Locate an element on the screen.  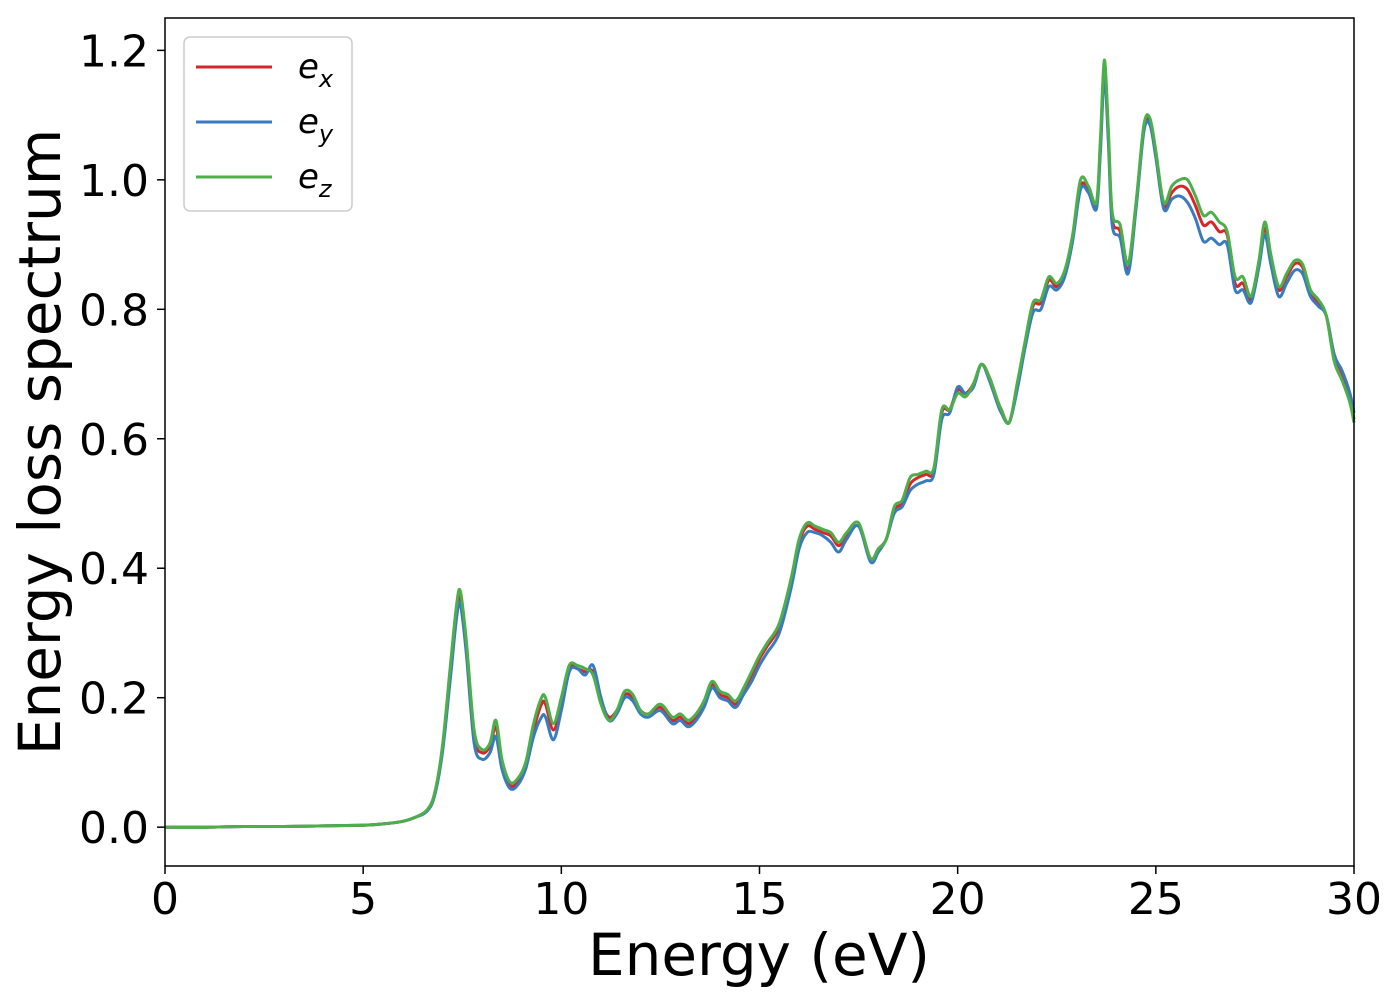
y-axis-title: Energy loss spectrum is located at coordinates (40, 442).